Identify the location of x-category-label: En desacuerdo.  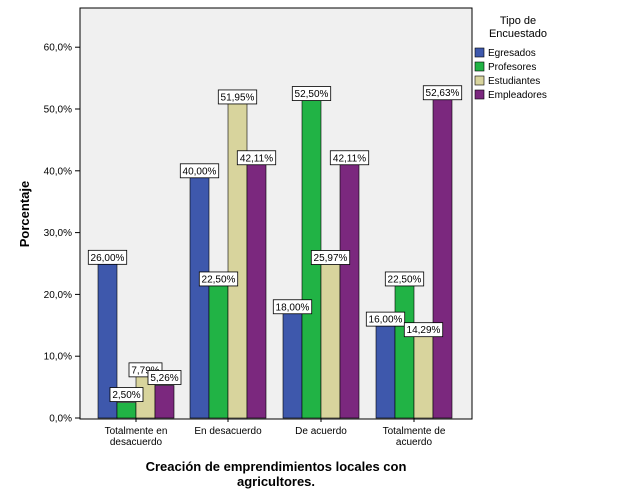
(228, 431).